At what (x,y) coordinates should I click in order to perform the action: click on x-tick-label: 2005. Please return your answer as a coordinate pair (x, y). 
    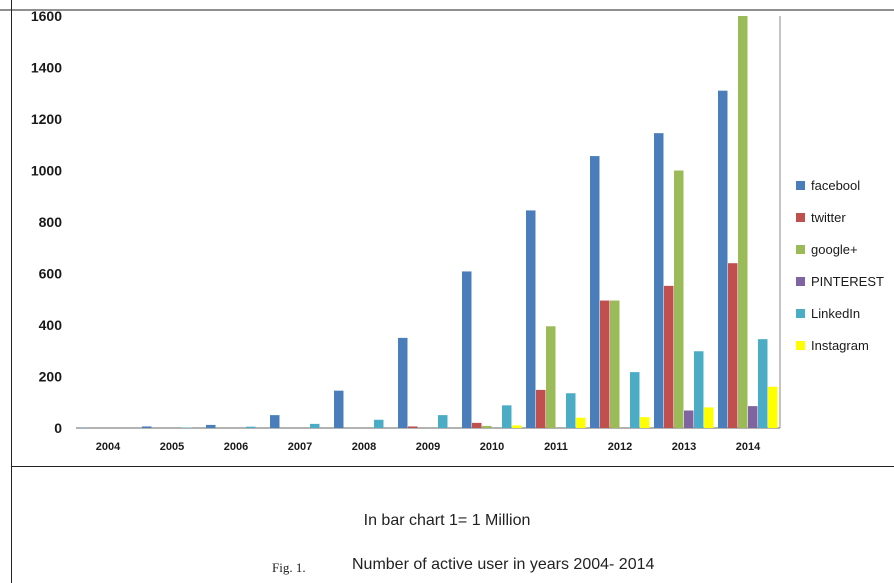
    Looking at the image, I should click on (172, 447).